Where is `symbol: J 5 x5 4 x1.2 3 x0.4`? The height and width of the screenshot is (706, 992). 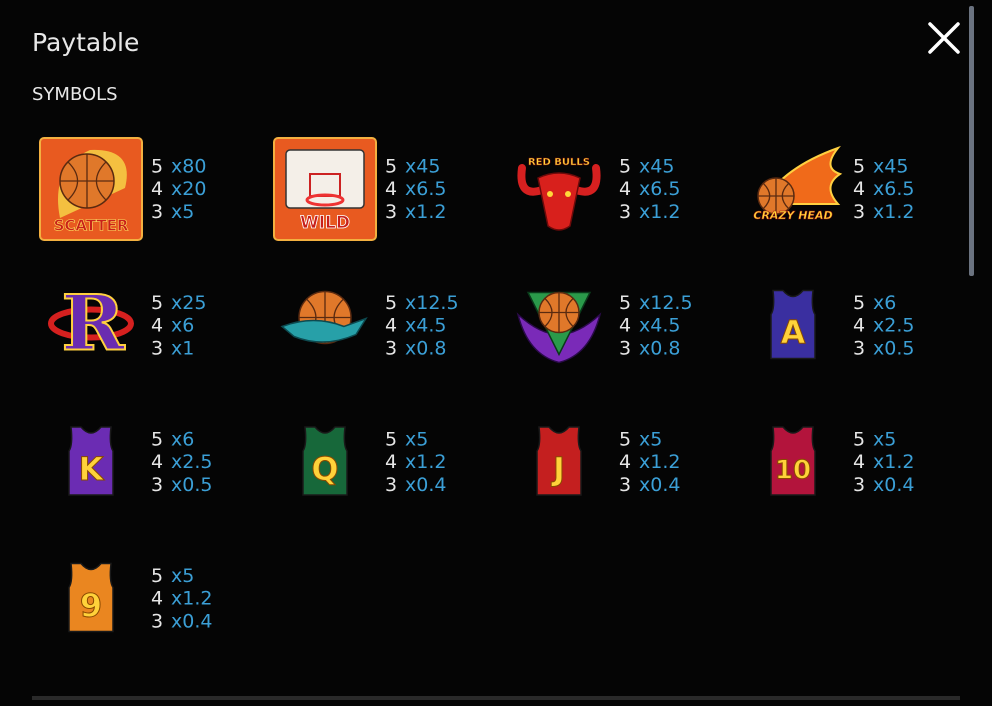 symbol: J 5 x5 4 x1.2 3 x0.4 is located at coordinates (608, 461).